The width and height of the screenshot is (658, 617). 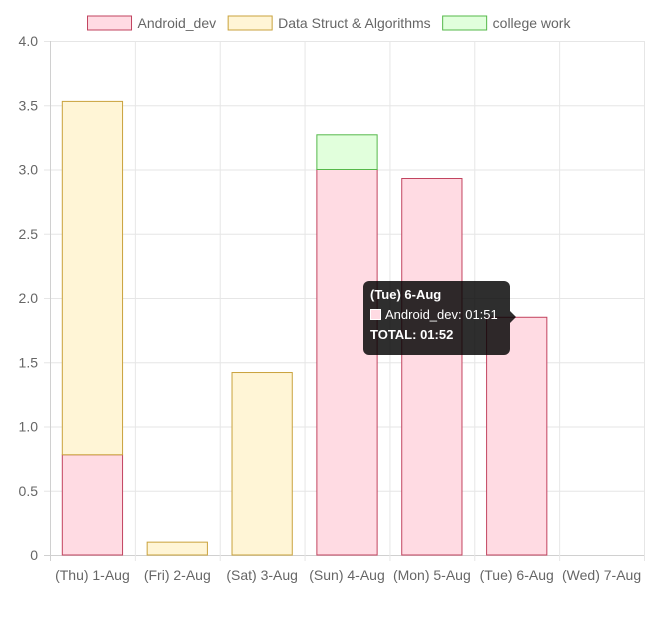 I want to click on y-tick-label: 3.5, so click(x=29, y=105).